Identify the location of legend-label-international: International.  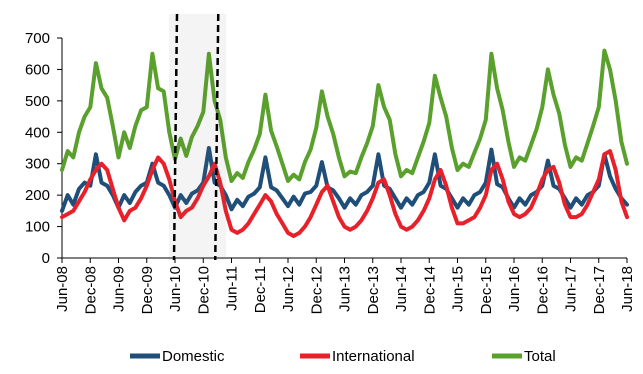
(373, 356).